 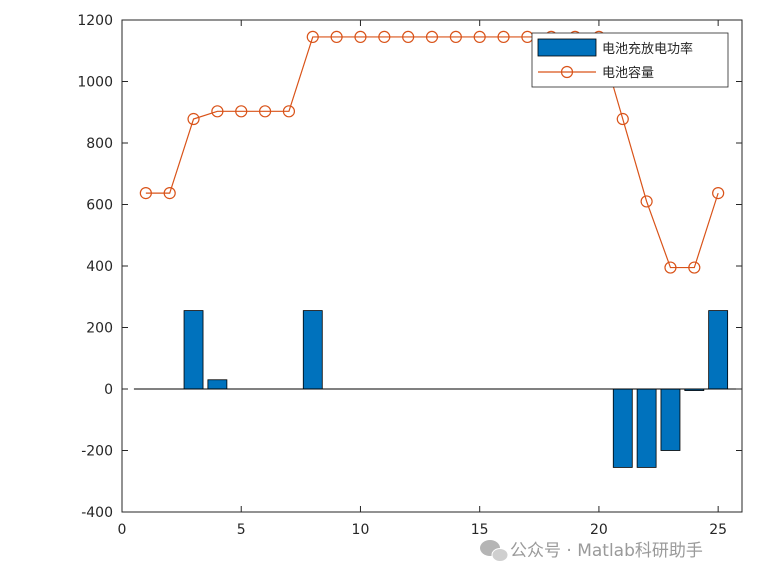 What do you see at coordinates (97, 513) in the screenshot?
I see `y-tick-label: -400` at bounding box center [97, 513].